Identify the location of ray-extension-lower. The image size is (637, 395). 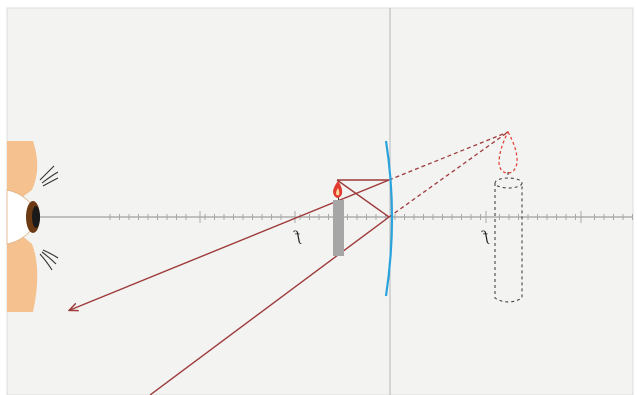
(448, 174).